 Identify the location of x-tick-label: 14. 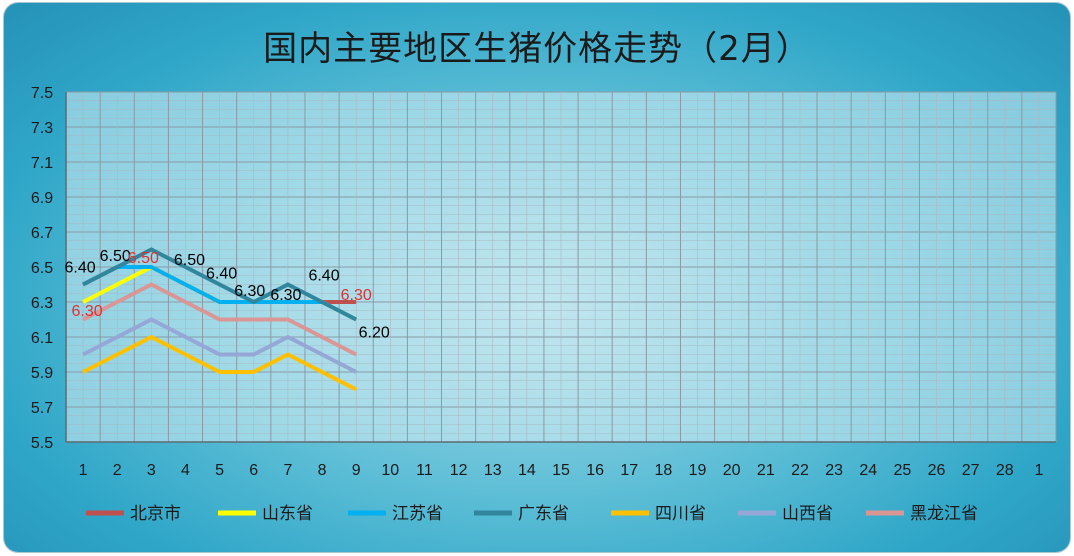
(527, 470).